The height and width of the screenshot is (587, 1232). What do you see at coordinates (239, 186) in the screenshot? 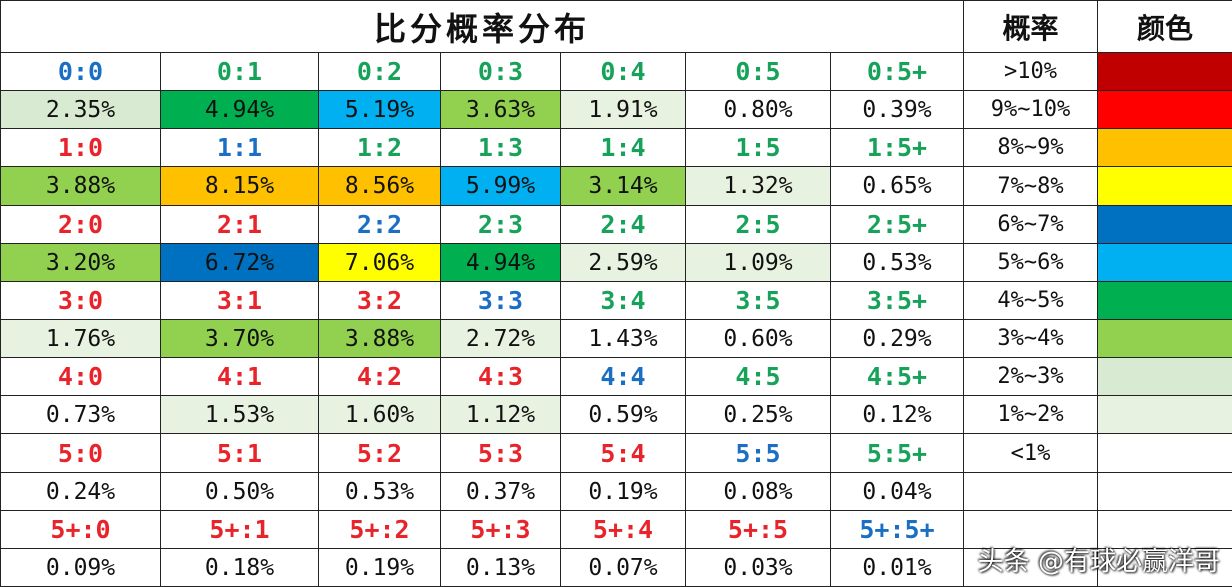
I see `probability-value: 8.15%` at bounding box center [239, 186].